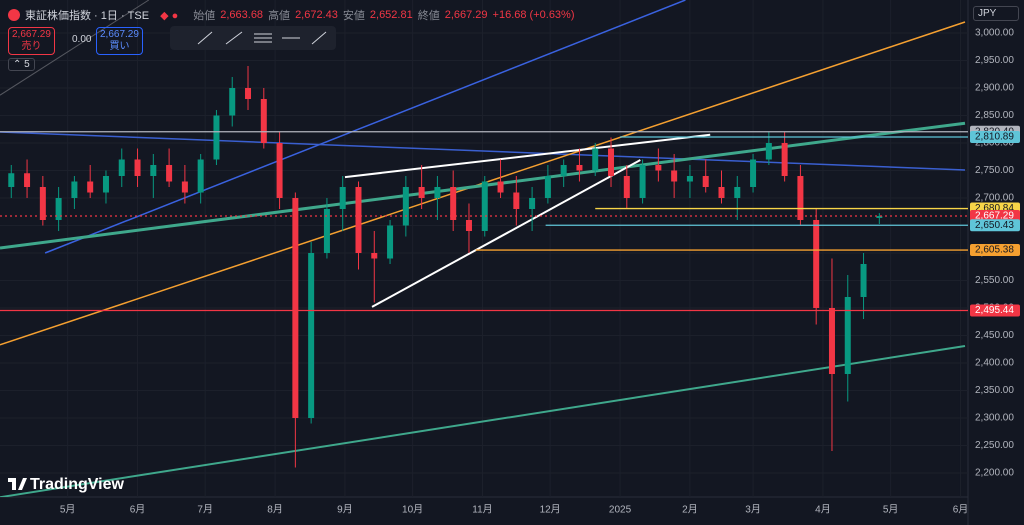 The image size is (1024, 525). What do you see at coordinates (391, 15) in the screenshot?
I see `ohlc-value: 2,652.81` at bounding box center [391, 15].